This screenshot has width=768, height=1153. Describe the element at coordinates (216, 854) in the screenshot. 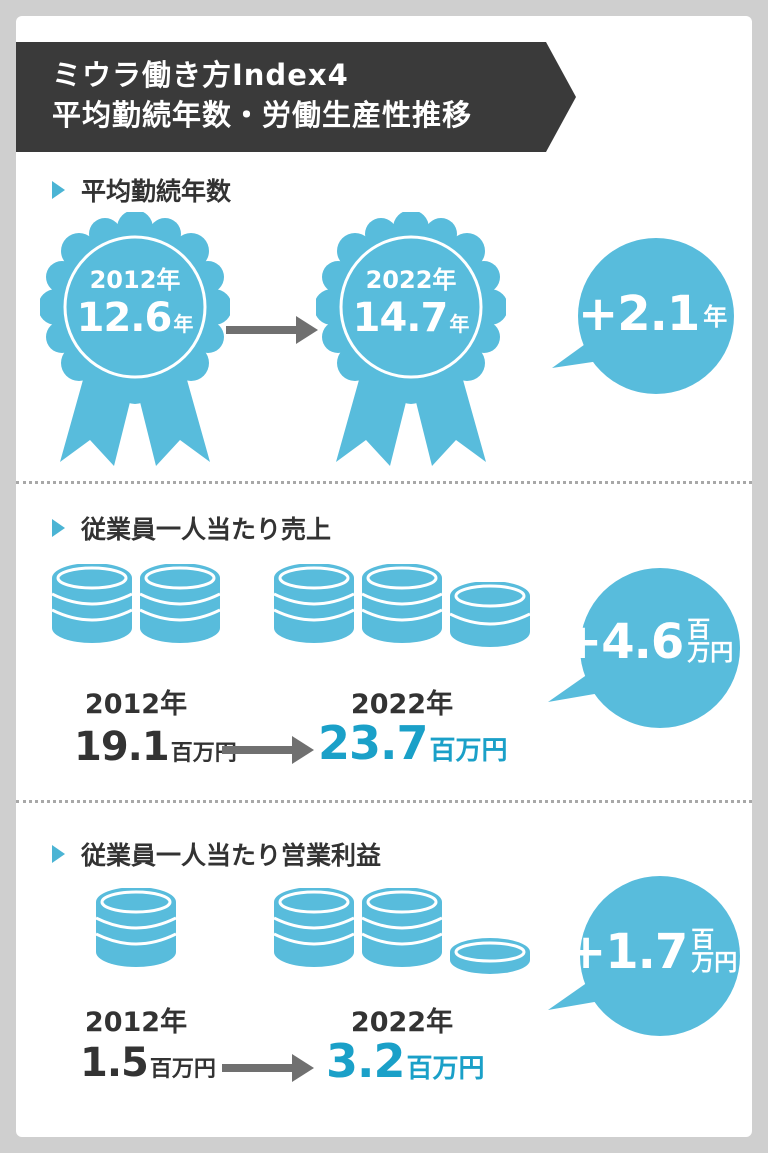

I see `section-title-profit: 従業員一人当たり営業利益` at that location.